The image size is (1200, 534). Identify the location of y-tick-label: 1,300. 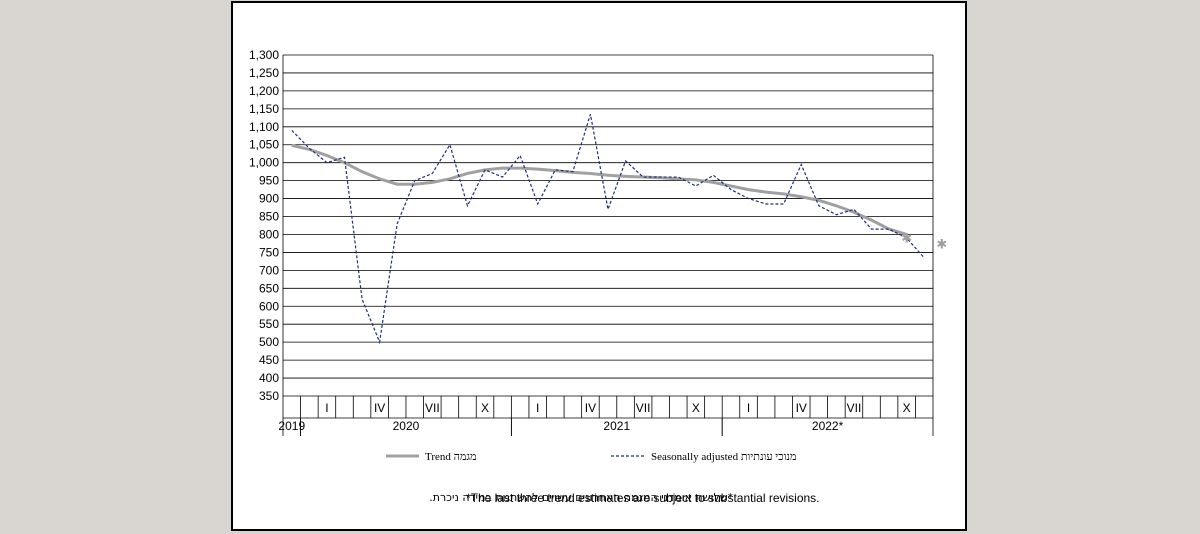
(264, 55).